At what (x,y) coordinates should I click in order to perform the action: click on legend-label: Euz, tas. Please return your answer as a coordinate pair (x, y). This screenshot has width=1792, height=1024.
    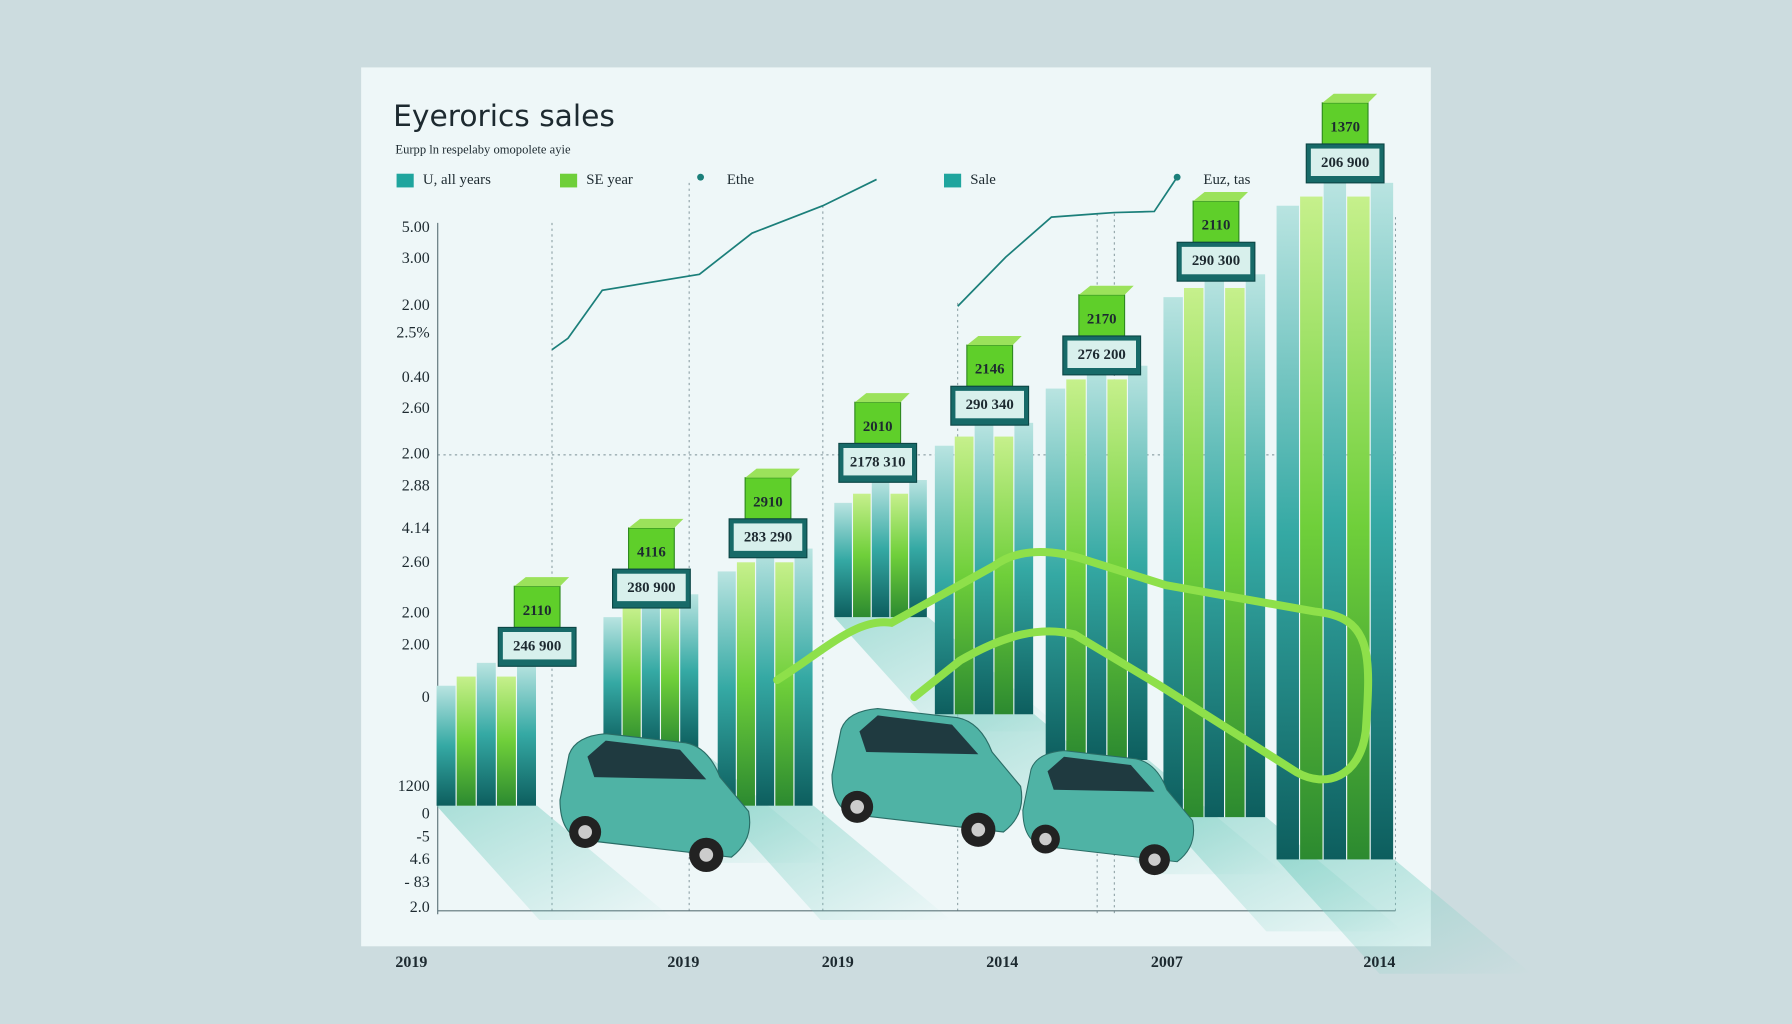
    Looking at the image, I should click on (1226, 180).